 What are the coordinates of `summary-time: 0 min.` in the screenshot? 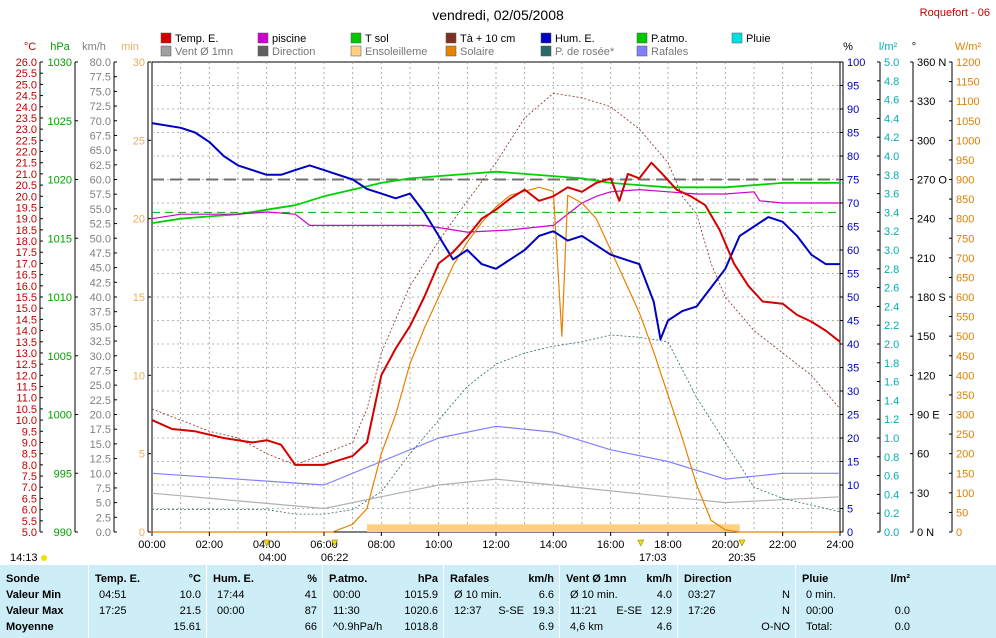 It's located at (821, 595).